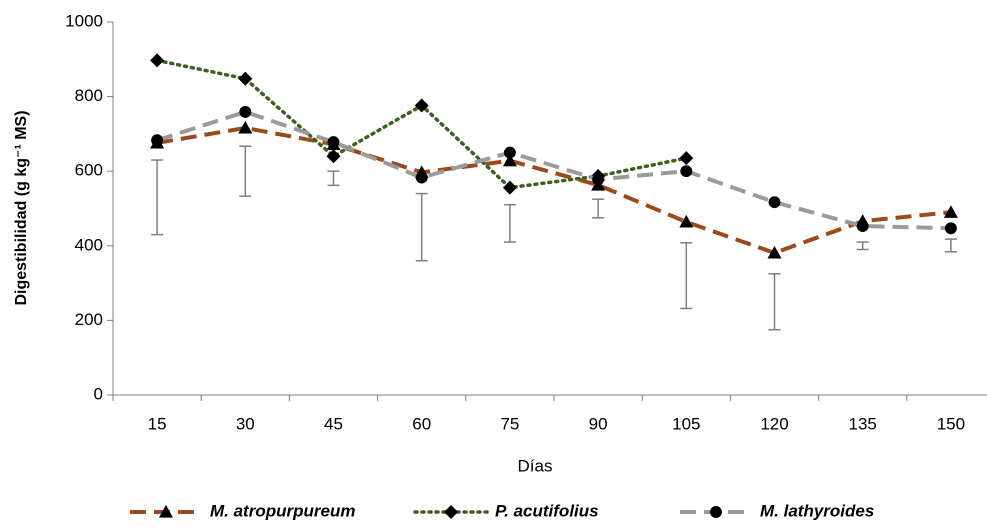  I want to click on y-tick-label: 1000, so click(84, 20).